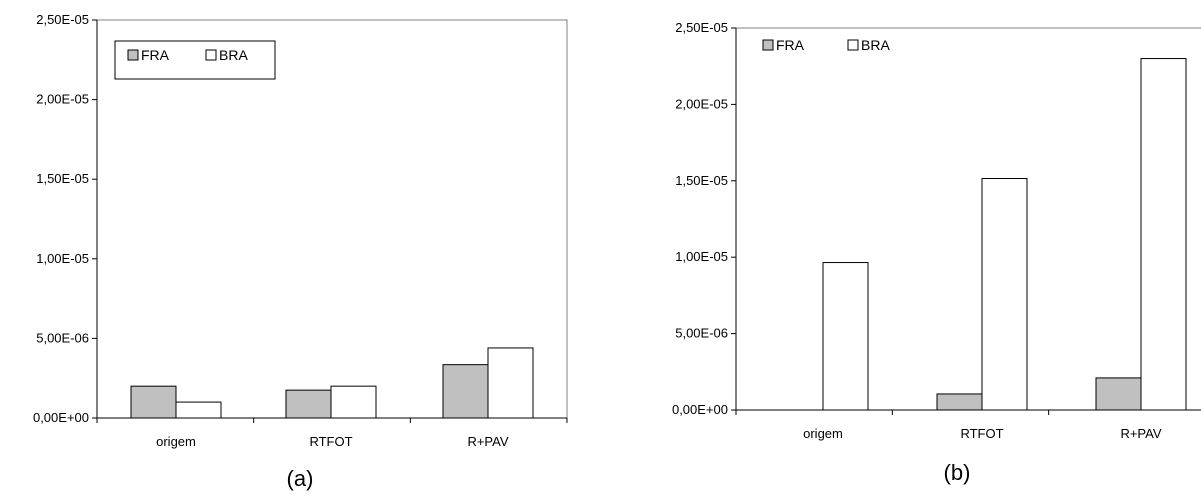 The height and width of the screenshot is (495, 1201). I want to click on legend-box, so click(195, 60).